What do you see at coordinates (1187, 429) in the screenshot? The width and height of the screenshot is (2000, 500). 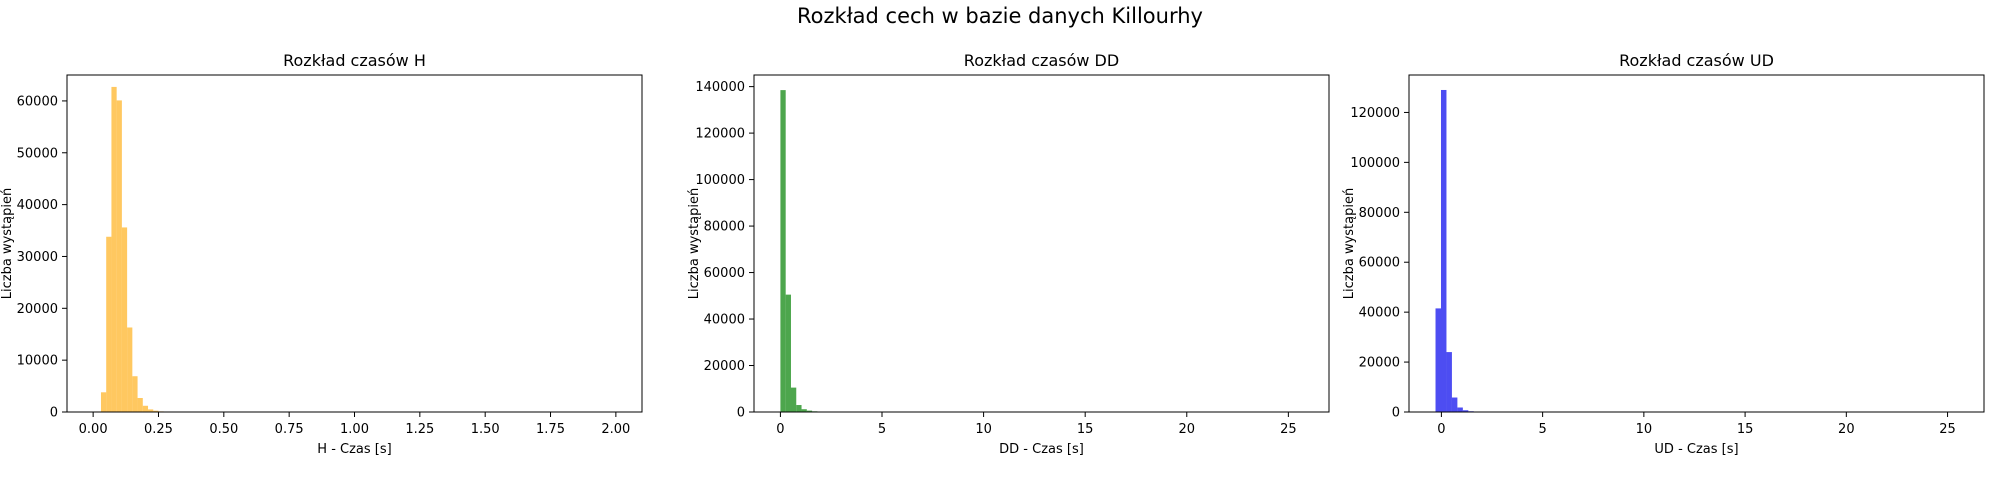 I see `chart-1-xtick-label-4: 20` at bounding box center [1187, 429].